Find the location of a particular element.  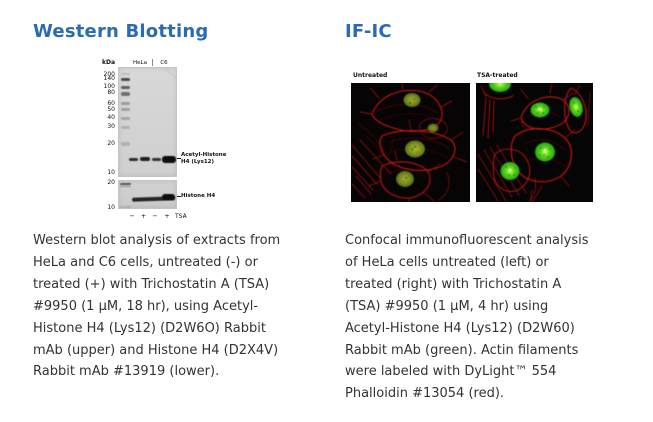

if-ic-figure: Untreated TSA-treated is located at coordinates (471, 138).